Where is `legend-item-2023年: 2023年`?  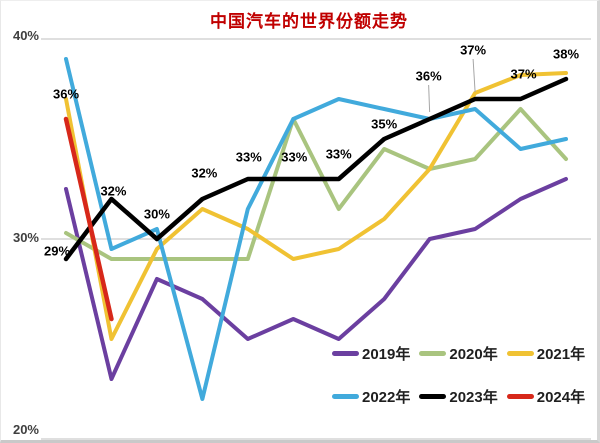
legend-item-2023年: 2023年 is located at coordinates (458, 396).